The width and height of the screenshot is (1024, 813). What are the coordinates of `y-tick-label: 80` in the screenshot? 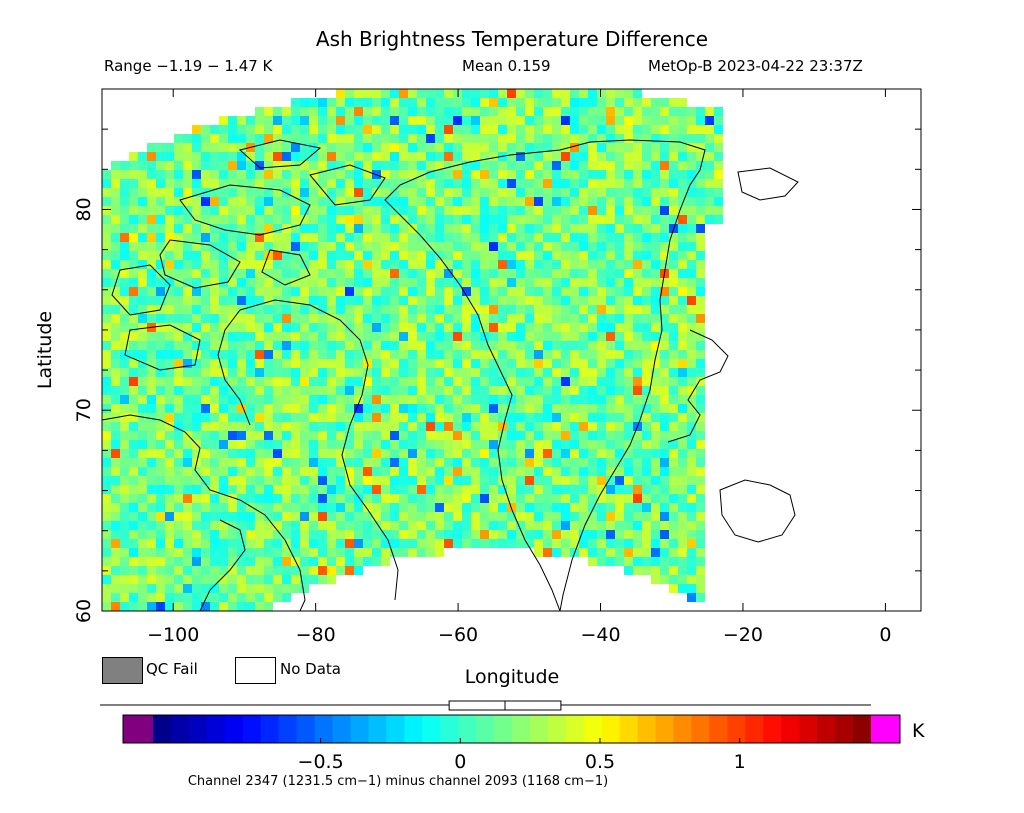 It's located at (84, 209).